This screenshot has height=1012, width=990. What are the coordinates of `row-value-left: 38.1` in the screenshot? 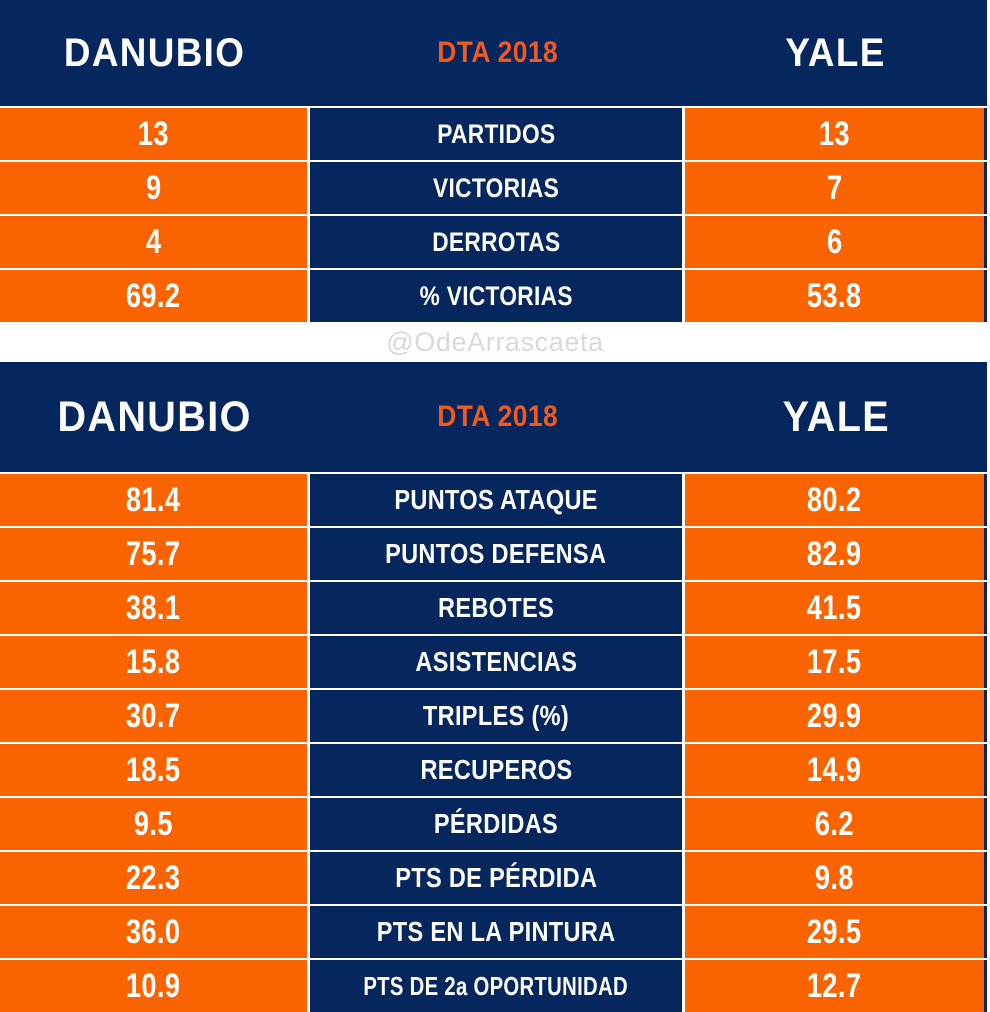 It's located at (155, 608).